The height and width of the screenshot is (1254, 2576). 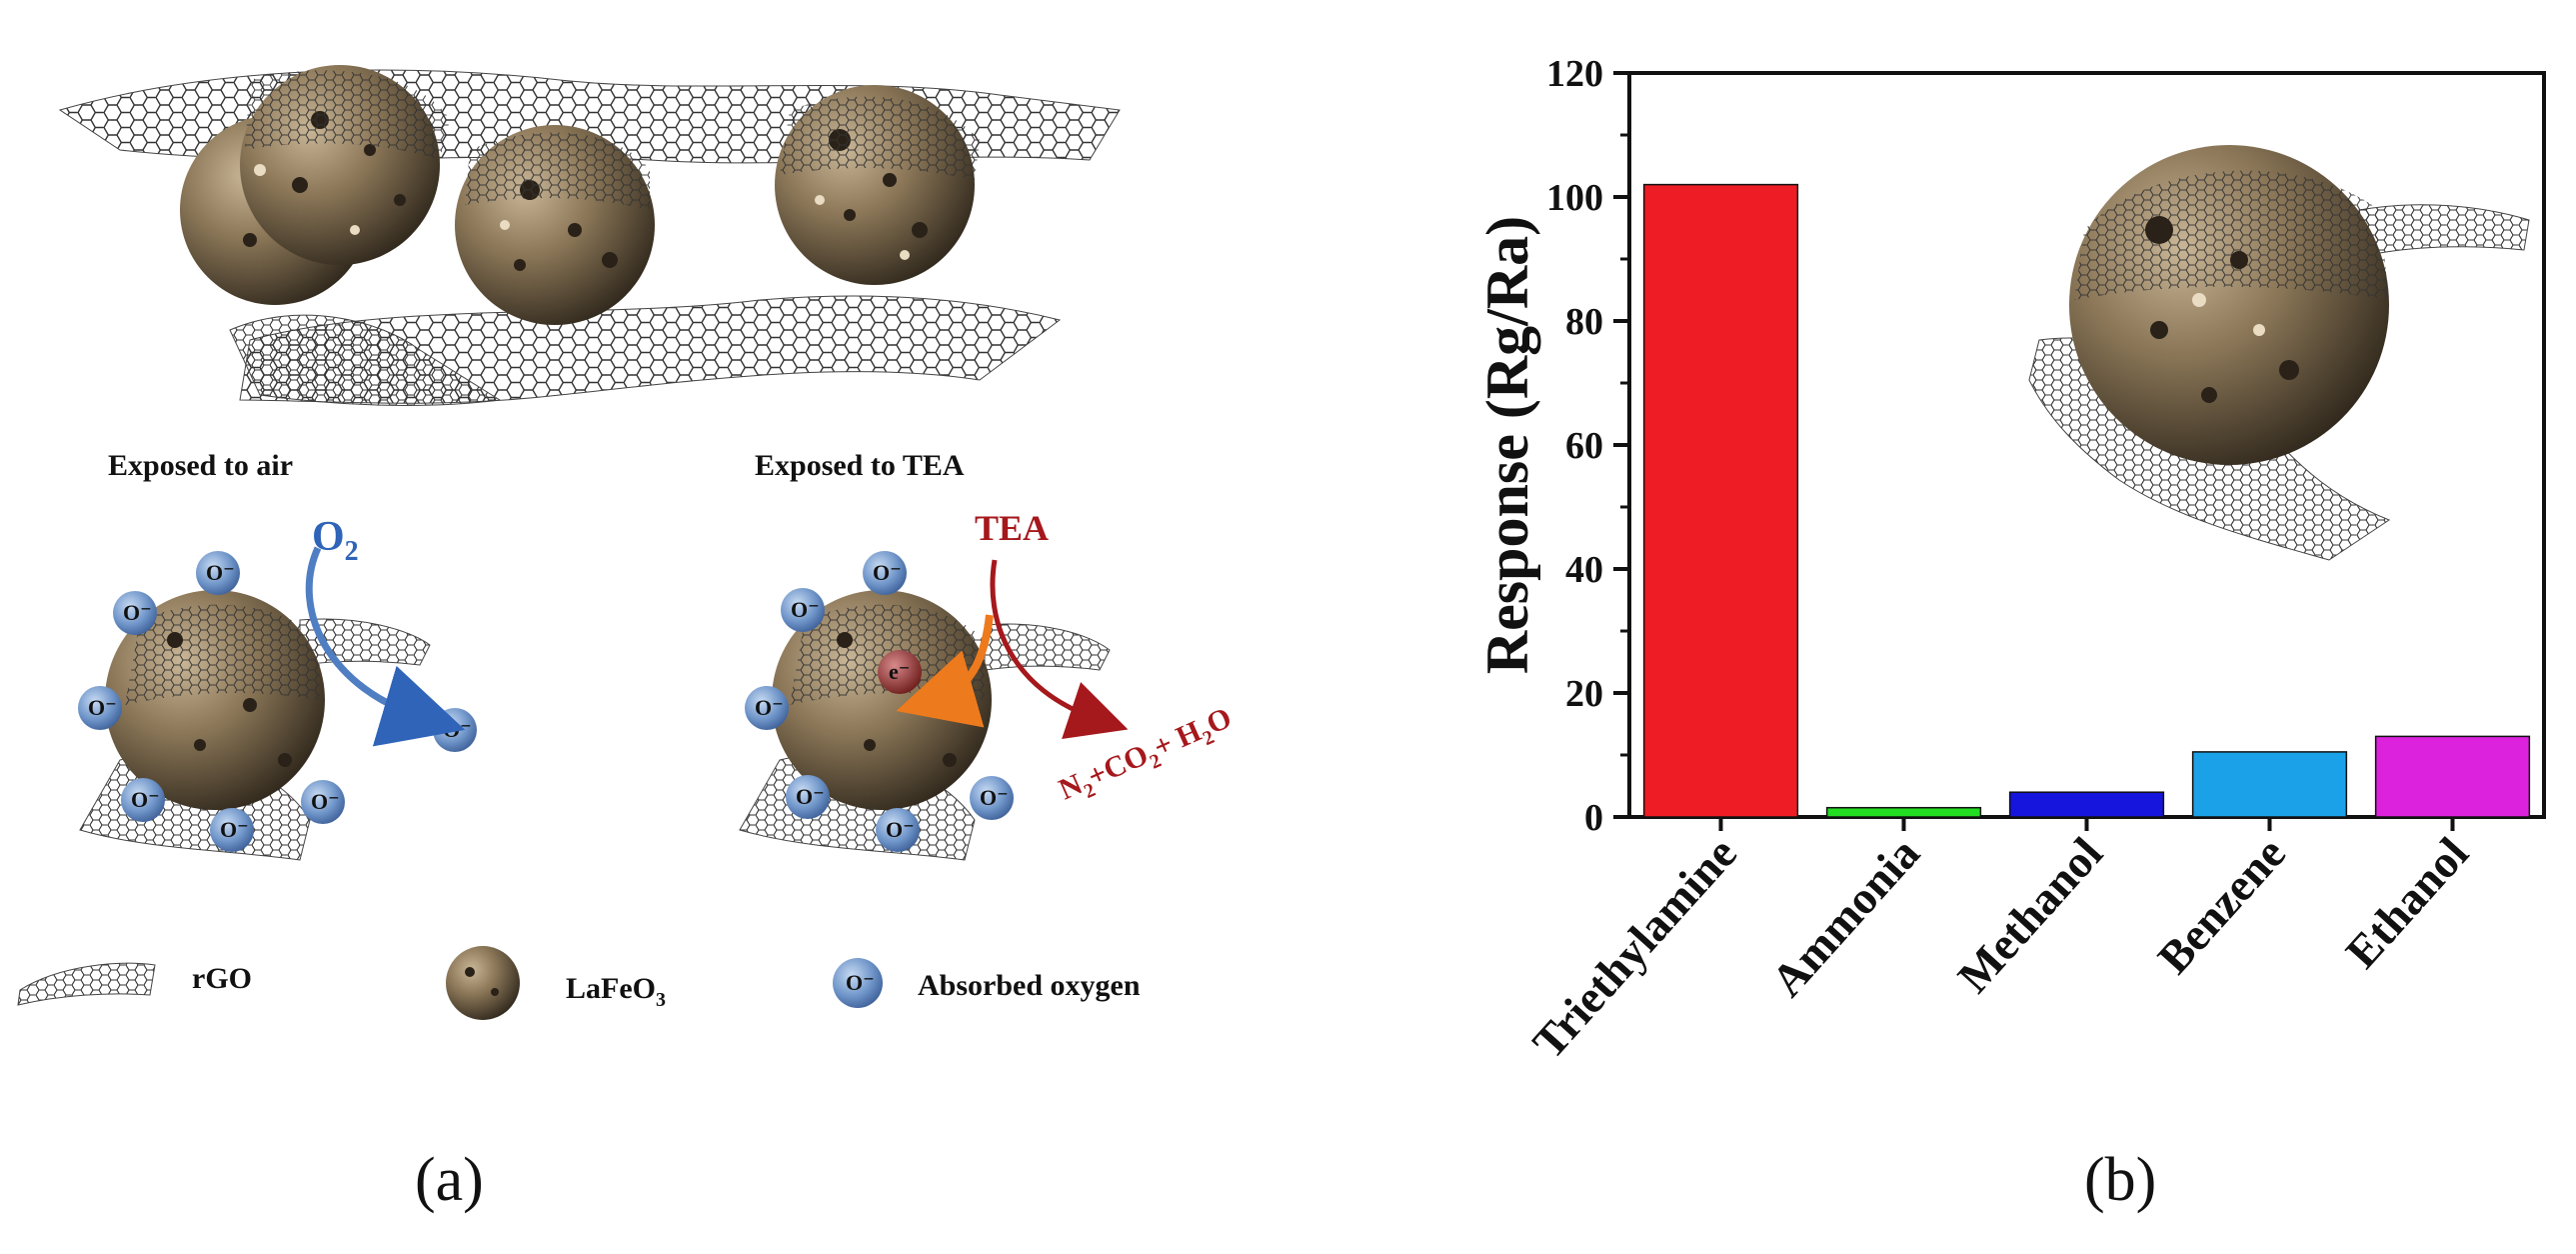 What do you see at coordinates (2120, 1180) in the screenshot?
I see `panel-b-letter: (b)` at bounding box center [2120, 1180].